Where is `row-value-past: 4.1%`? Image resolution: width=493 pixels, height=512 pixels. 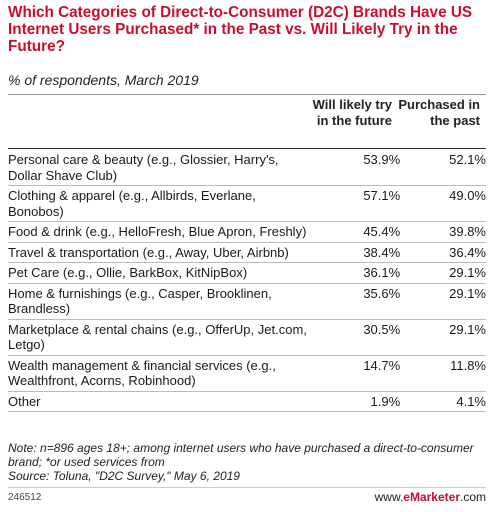
row-value-past: 4.1% is located at coordinates (443, 401).